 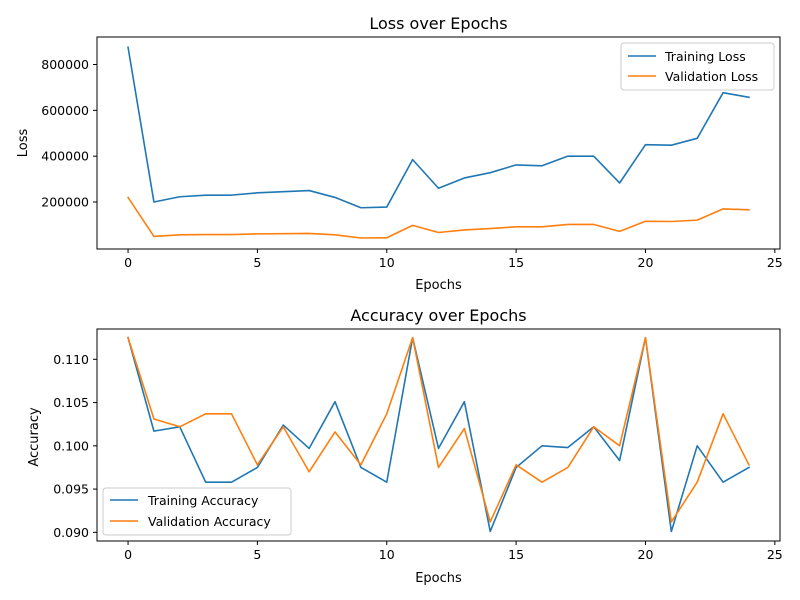 What do you see at coordinates (516, 262) in the screenshot?
I see `loss-x-tick-label: 15` at bounding box center [516, 262].